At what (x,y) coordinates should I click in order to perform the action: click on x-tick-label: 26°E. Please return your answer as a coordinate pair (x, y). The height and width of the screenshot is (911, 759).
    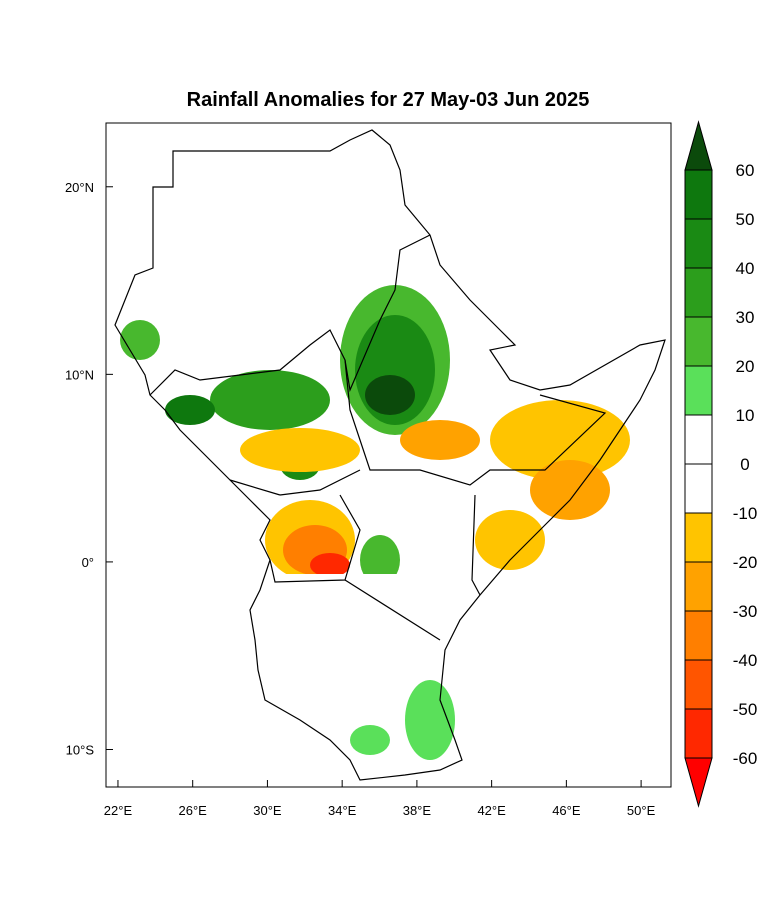
    Looking at the image, I should click on (193, 810).